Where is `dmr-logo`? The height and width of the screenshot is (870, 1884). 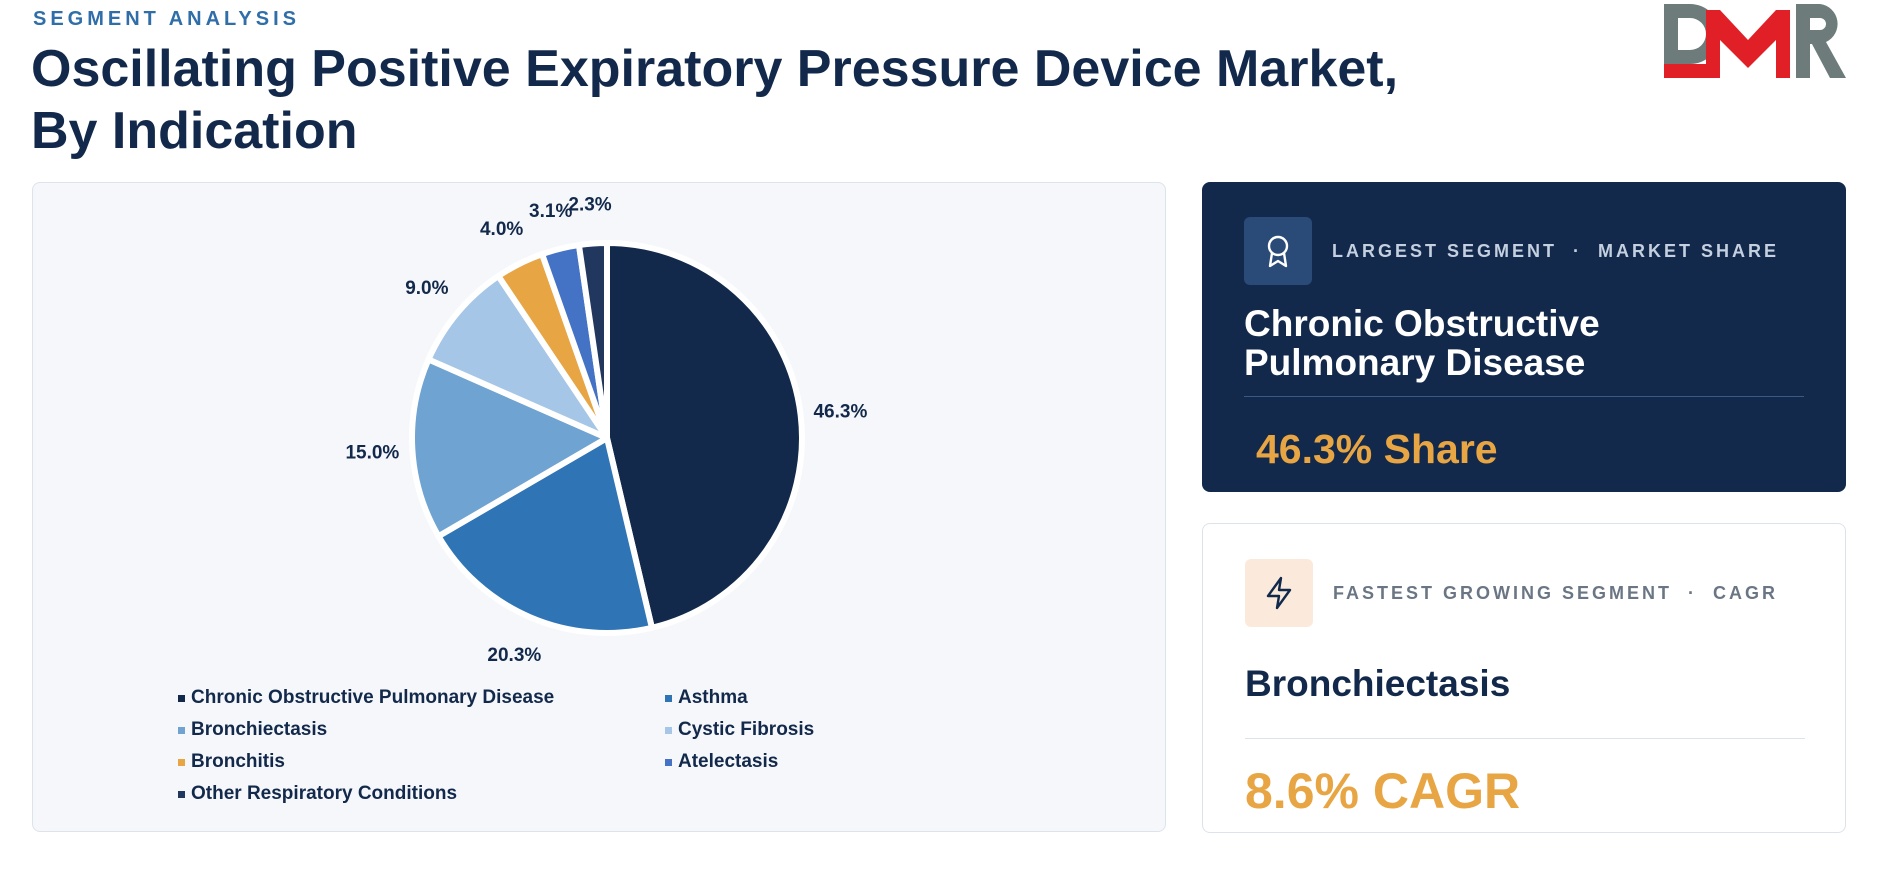
dmr-logo is located at coordinates (1755, 41).